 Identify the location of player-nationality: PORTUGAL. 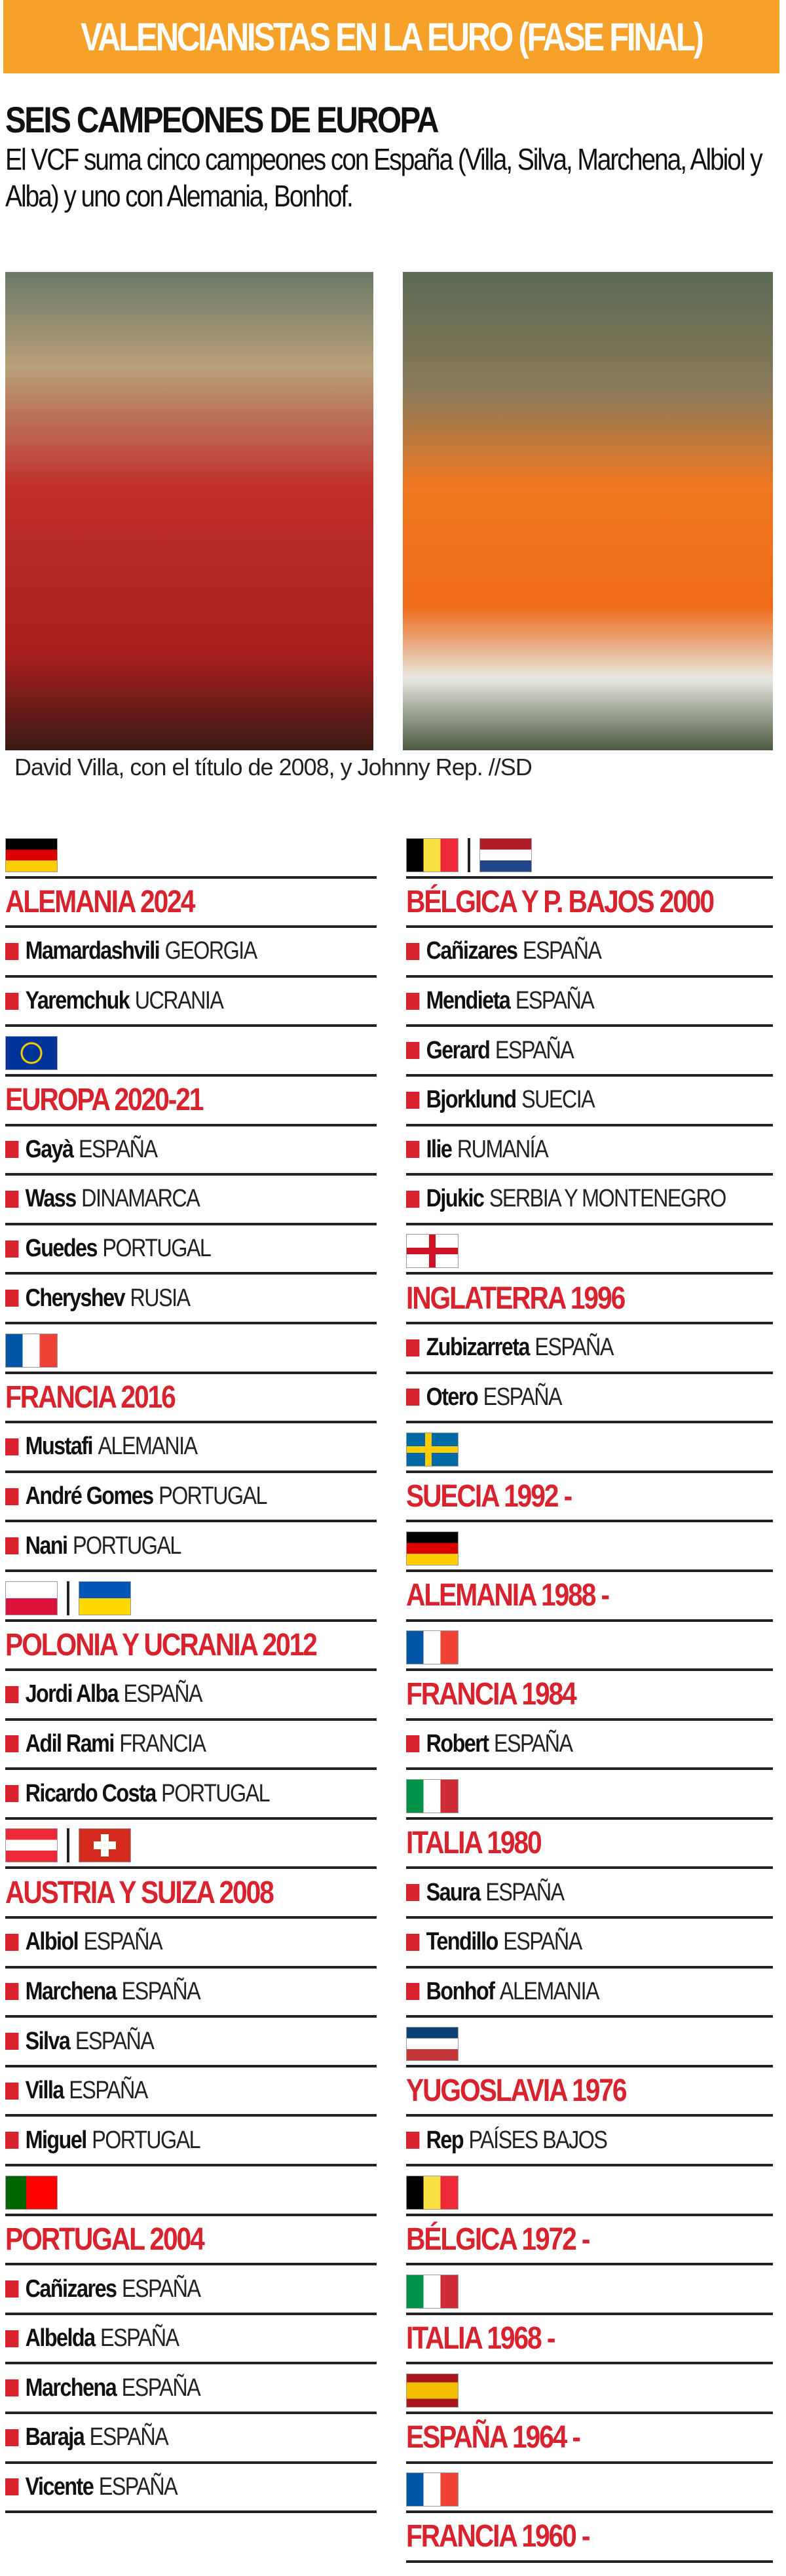
(146, 2140).